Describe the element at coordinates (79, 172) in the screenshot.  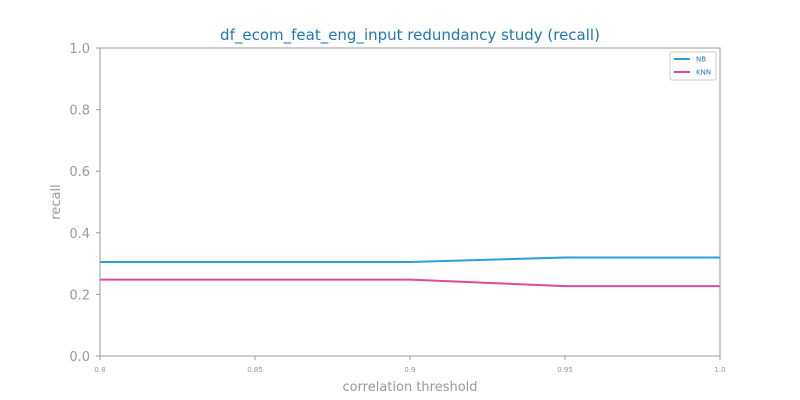
I see `y-tick-label: 0.6` at that location.